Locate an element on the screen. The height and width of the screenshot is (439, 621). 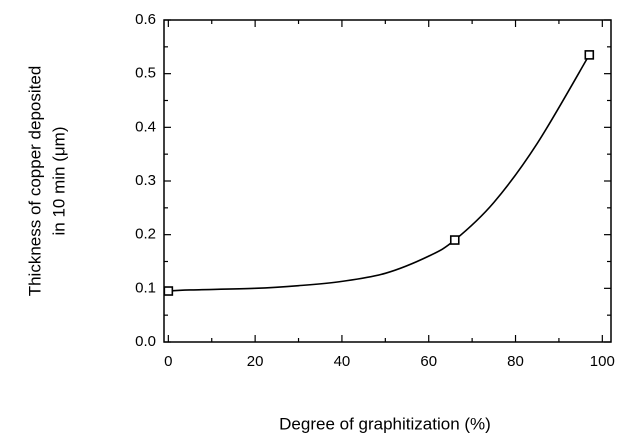
x-tick-label: 80 is located at coordinates (515, 361).